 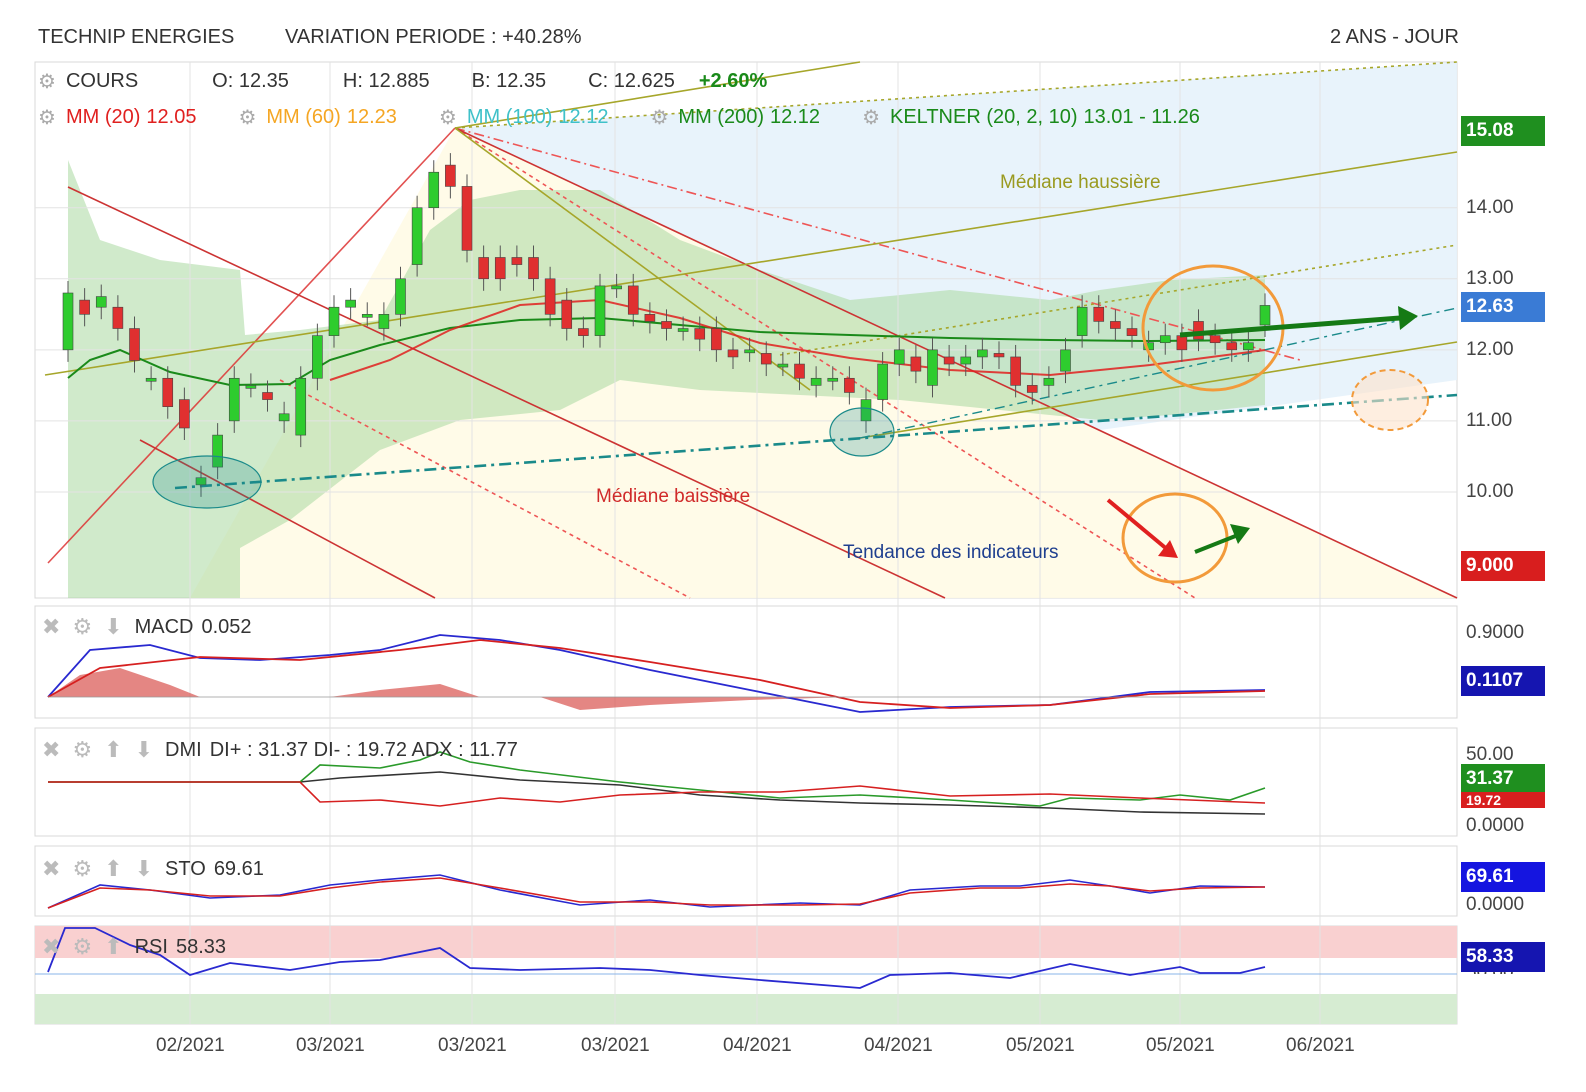 What do you see at coordinates (898, 1045) in the screenshot?
I see `x-tick-label: 04/2021` at bounding box center [898, 1045].